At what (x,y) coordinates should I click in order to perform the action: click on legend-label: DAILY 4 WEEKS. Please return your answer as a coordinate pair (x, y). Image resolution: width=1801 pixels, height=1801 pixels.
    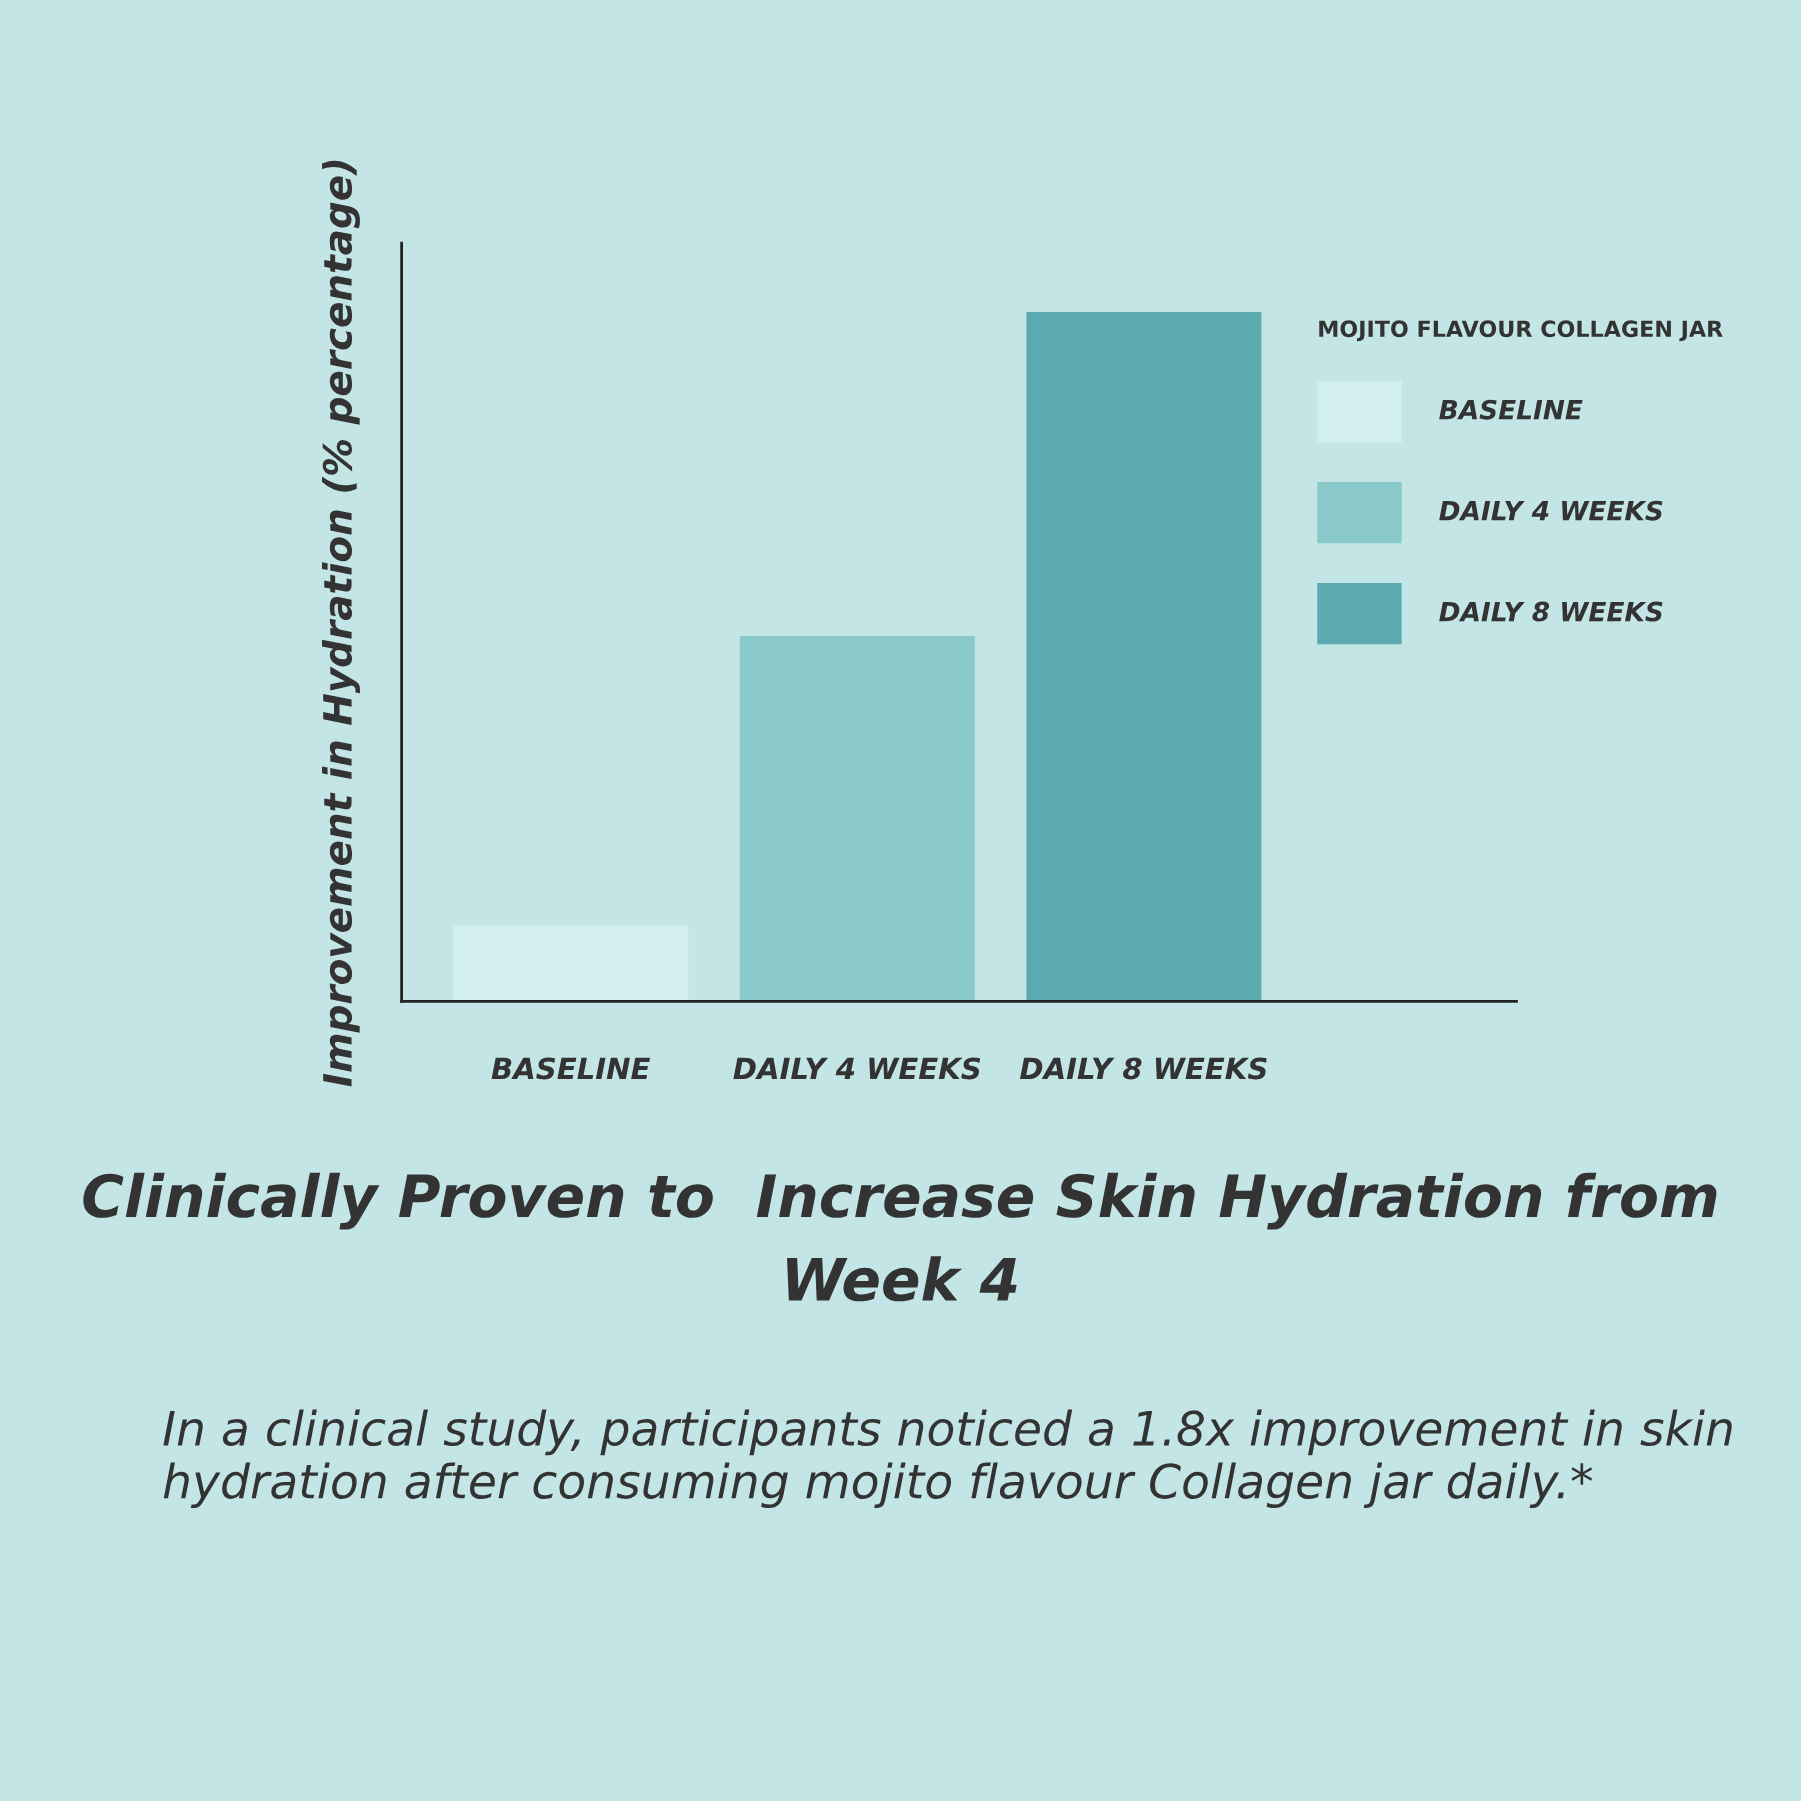
    Looking at the image, I should click on (1551, 510).